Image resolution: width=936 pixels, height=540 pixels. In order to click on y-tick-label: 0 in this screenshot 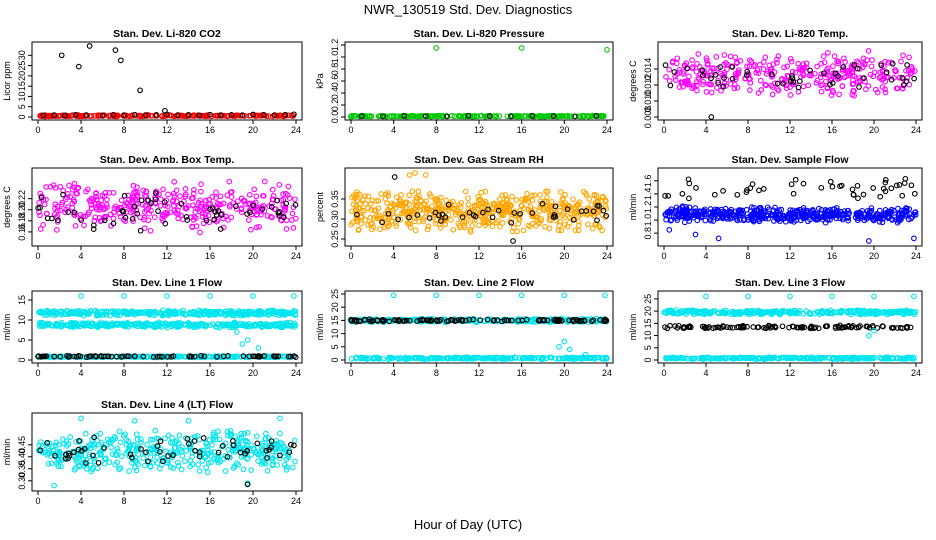, I will do `click(22, 116)`.